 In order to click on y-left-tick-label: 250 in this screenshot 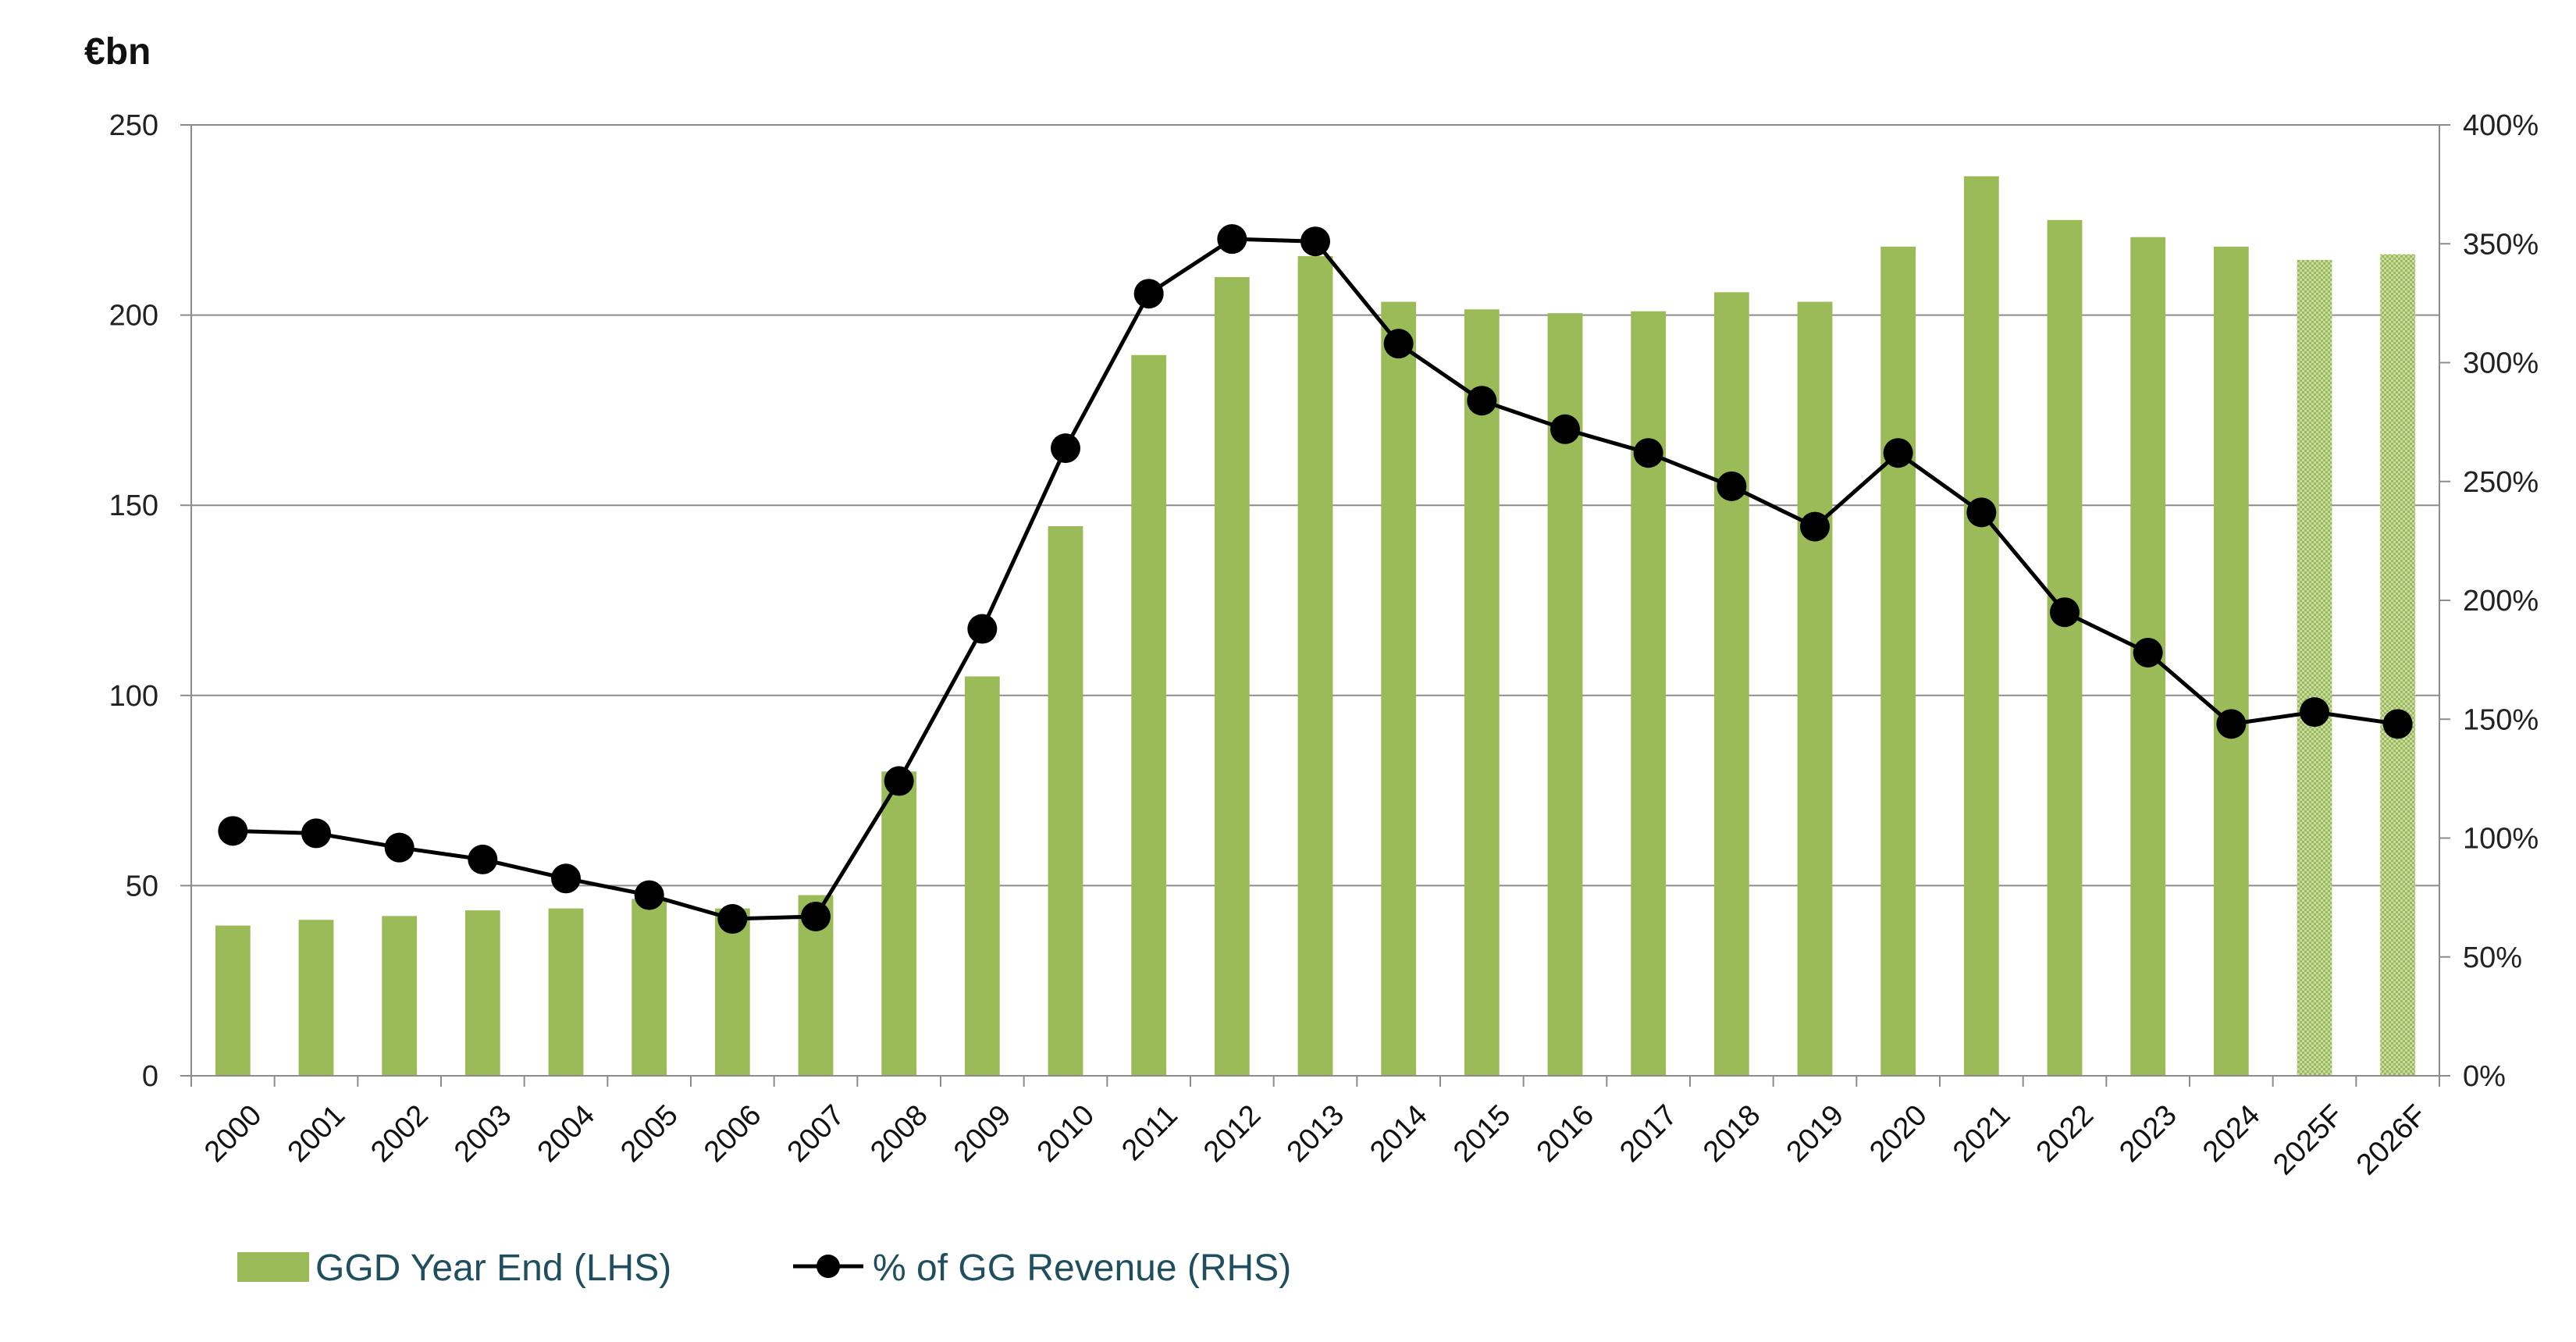, I will do `click(133, 126)`.